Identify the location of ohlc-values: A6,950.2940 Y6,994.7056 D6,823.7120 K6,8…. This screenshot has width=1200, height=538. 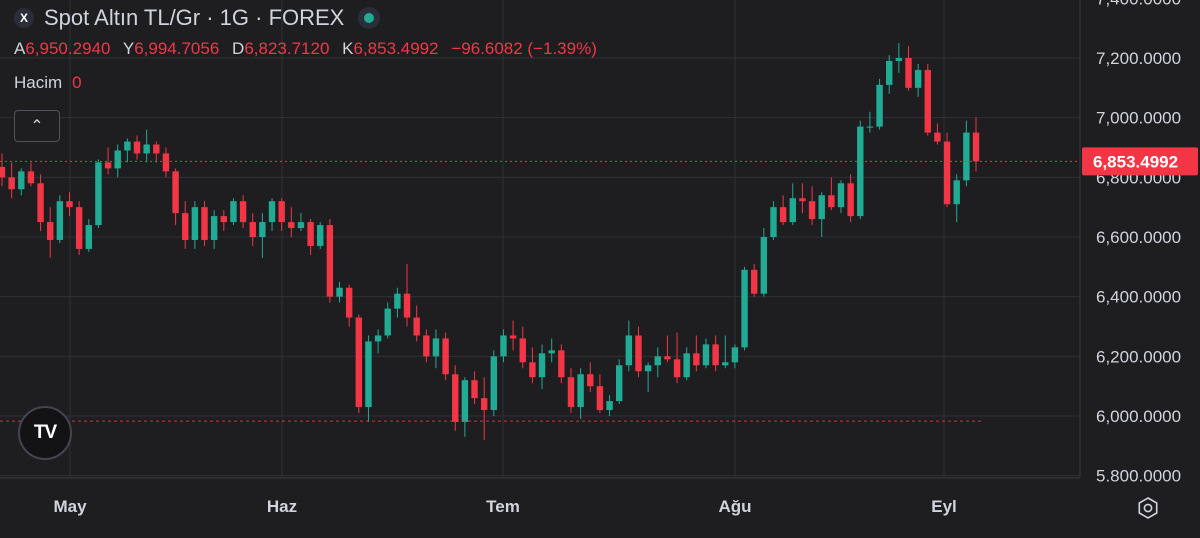
(309, 49).